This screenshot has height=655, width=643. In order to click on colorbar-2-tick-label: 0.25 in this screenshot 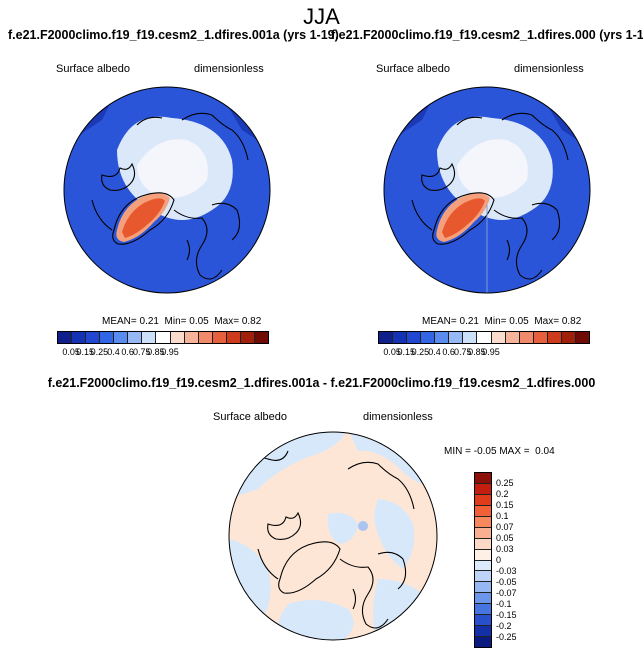, I will do `click(420, 352)`.